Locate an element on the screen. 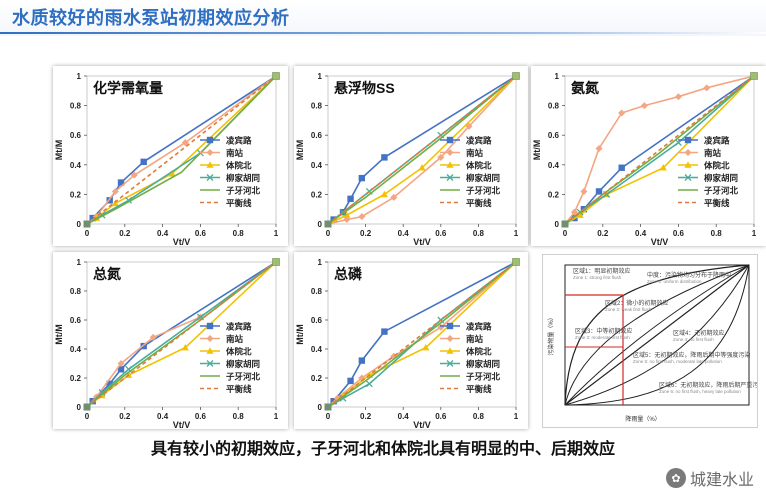 This screenshot has height=495, width=766. x-tick-label: 1 is located at coordinates (516, 416).